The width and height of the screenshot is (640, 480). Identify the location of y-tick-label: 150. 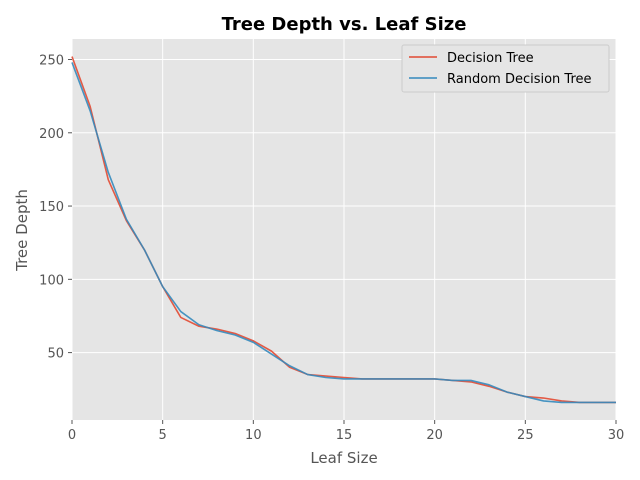
(51, 207).